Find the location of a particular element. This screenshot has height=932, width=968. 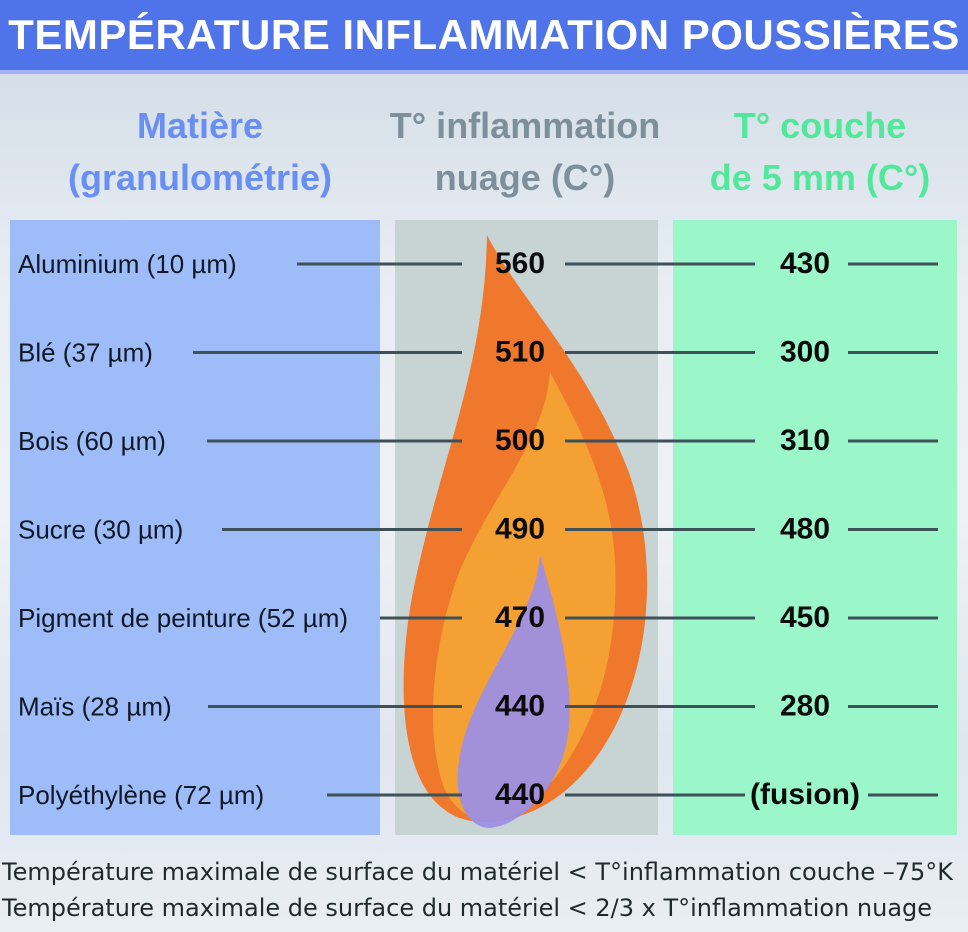

layer-value: 450 is located at coordinates (805, 617).